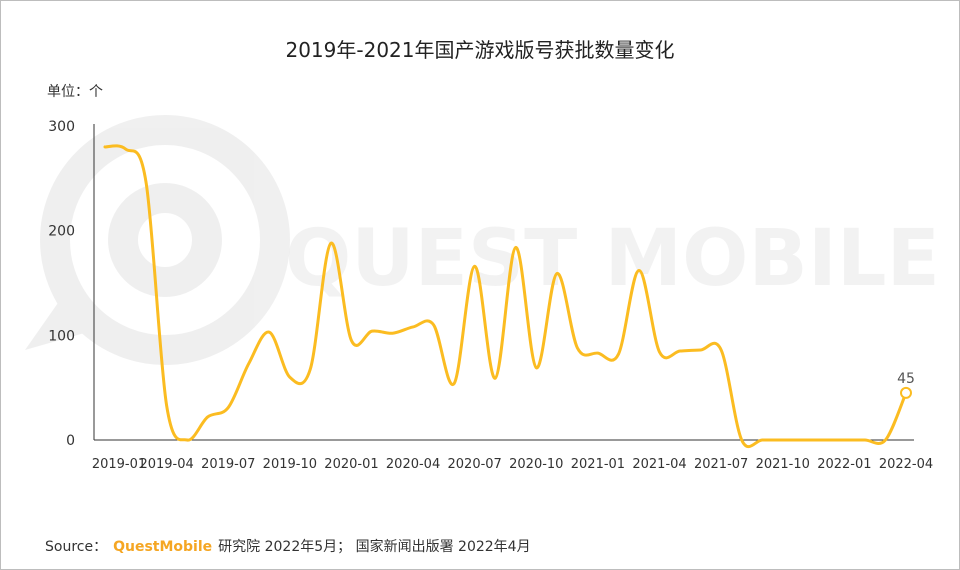  I want to click on x-tick-label: 2021-01, so click(598, 464).